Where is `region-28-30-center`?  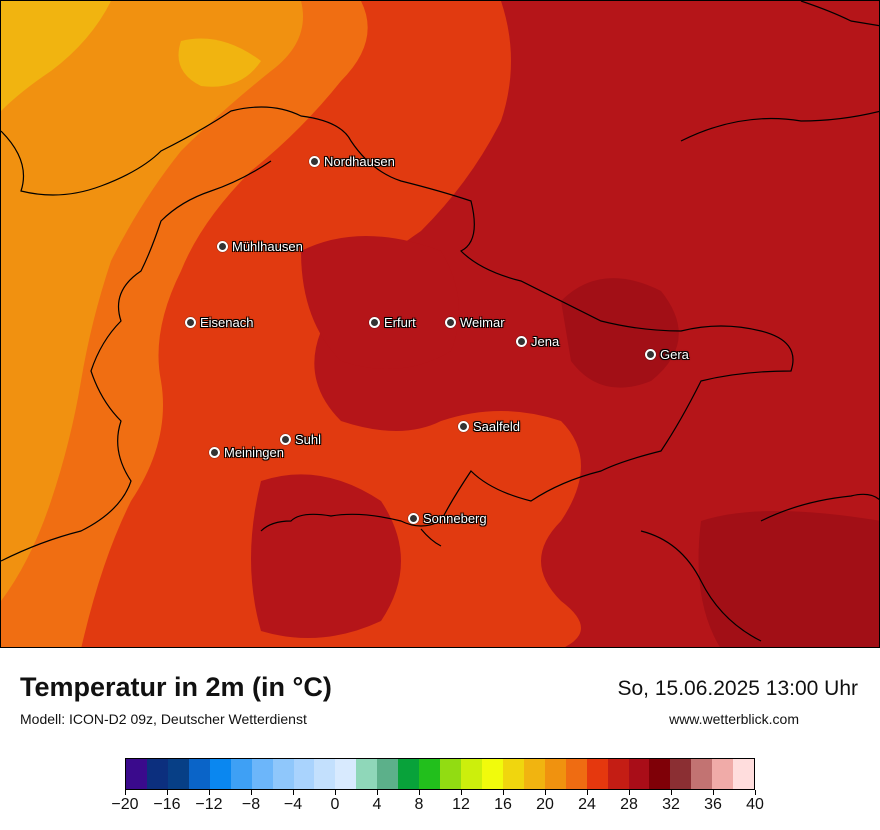
region-28-30-center is located at coordinates (380, 302).